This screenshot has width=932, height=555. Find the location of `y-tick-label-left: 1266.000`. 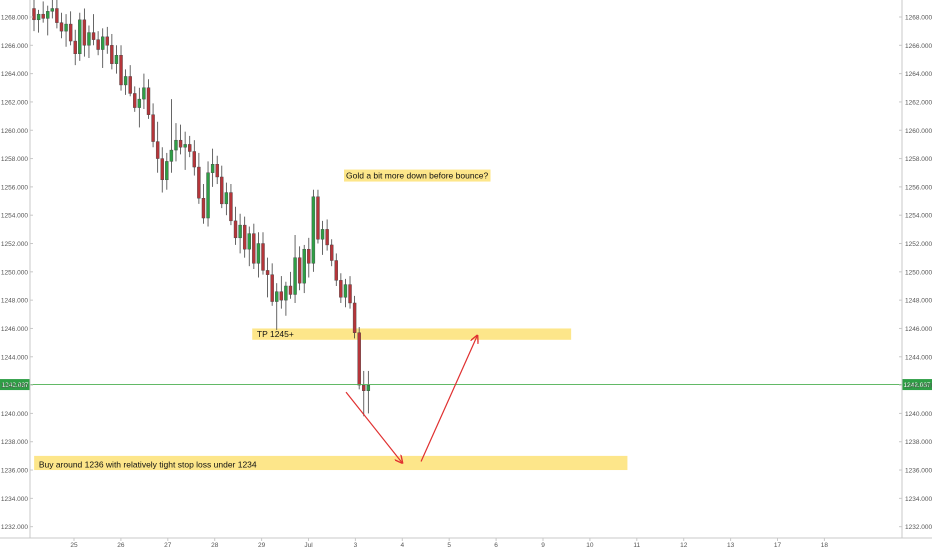

y-tick-label-left: 1266.000 is located at coordinates (14, 46).